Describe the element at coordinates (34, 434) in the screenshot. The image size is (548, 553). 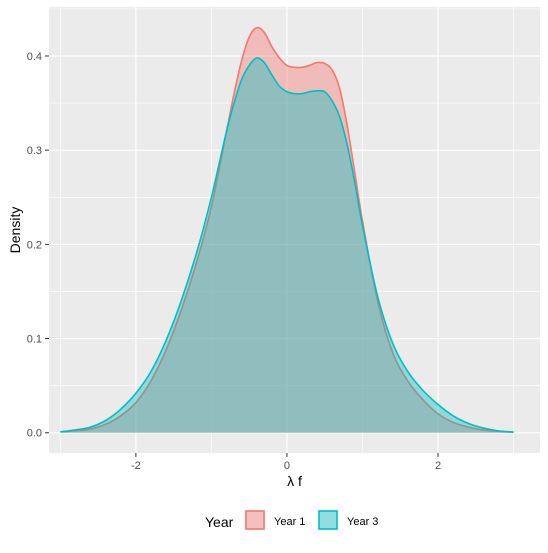
I see `y-tick-label: 0.0` at that location.